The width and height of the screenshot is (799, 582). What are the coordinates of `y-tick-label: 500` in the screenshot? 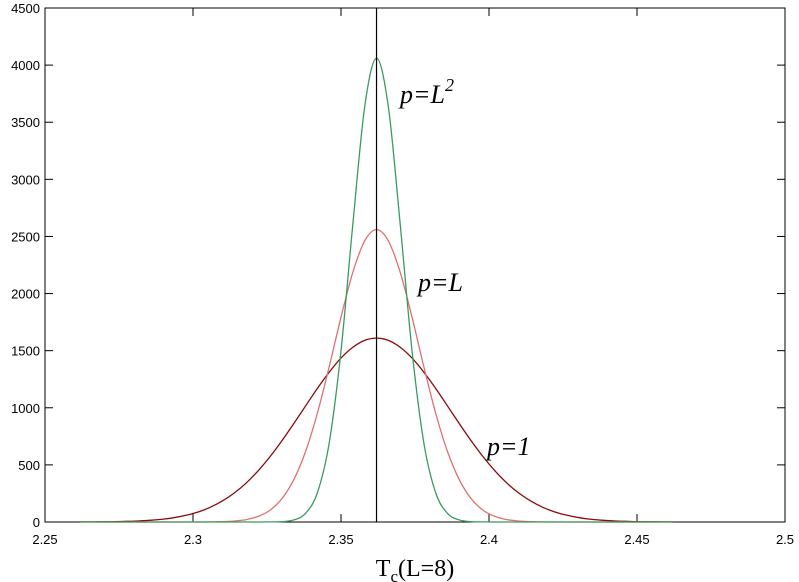 It's located at (29, 465).